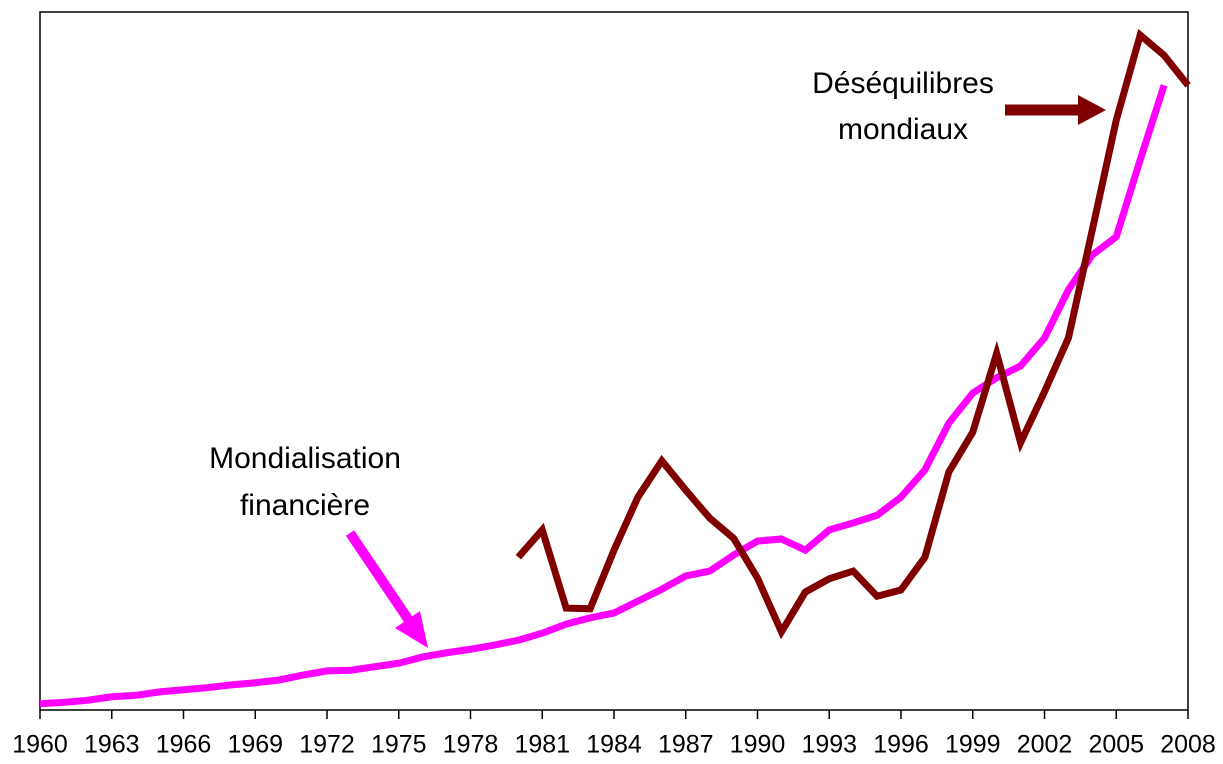 The image size is (1223, 764). What do you see at coordinates (901, 745) in the screenshot?
I see `x-tick-label: 1996` at bounding box center [901, 745].